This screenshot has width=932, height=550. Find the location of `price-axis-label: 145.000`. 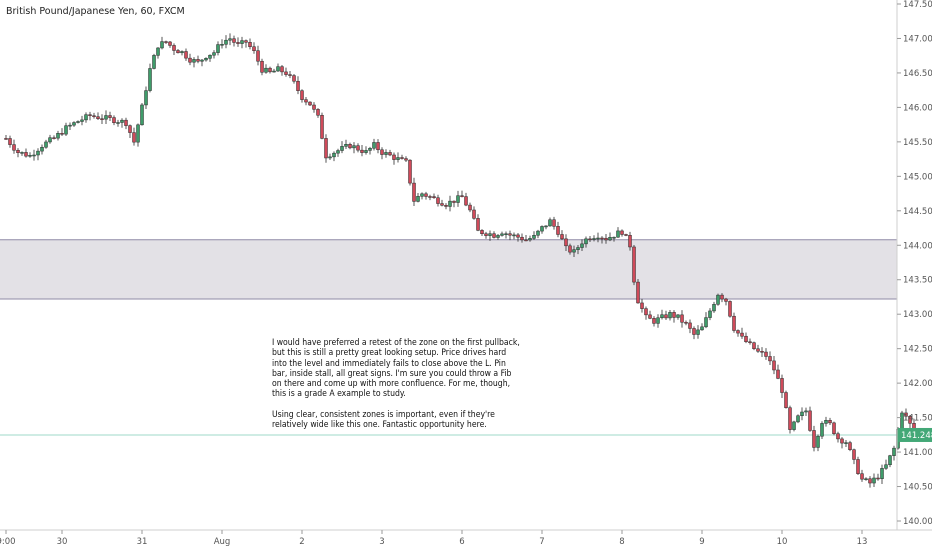

price-axis-label: 145.000 is located at coordinates (917, 177).